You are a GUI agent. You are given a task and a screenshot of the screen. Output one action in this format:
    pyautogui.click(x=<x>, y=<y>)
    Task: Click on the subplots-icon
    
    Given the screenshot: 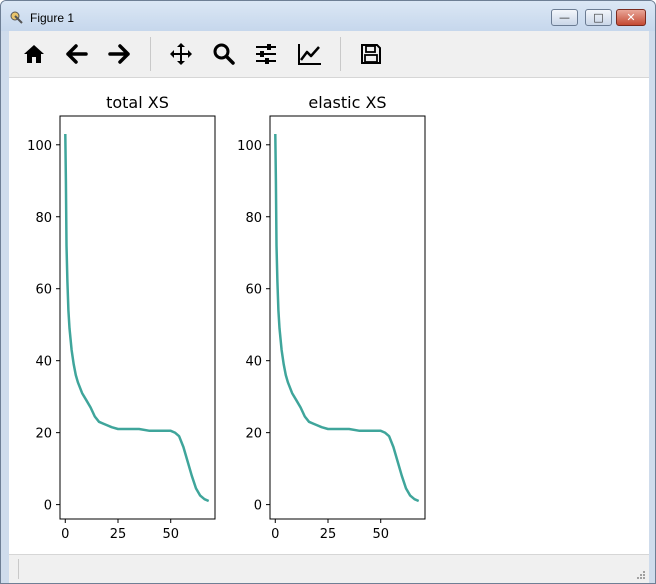 What is the action you would take?
    pyautogui.click(x=266, y=54)
    